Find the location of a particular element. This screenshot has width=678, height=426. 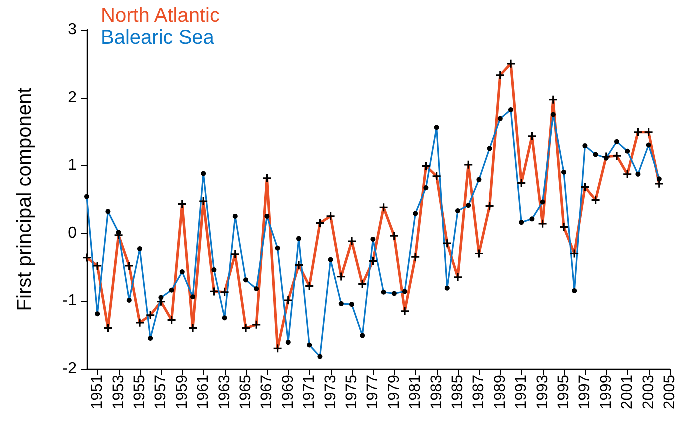

x-tick-label: 1989 is located at coordinates (500, 392).